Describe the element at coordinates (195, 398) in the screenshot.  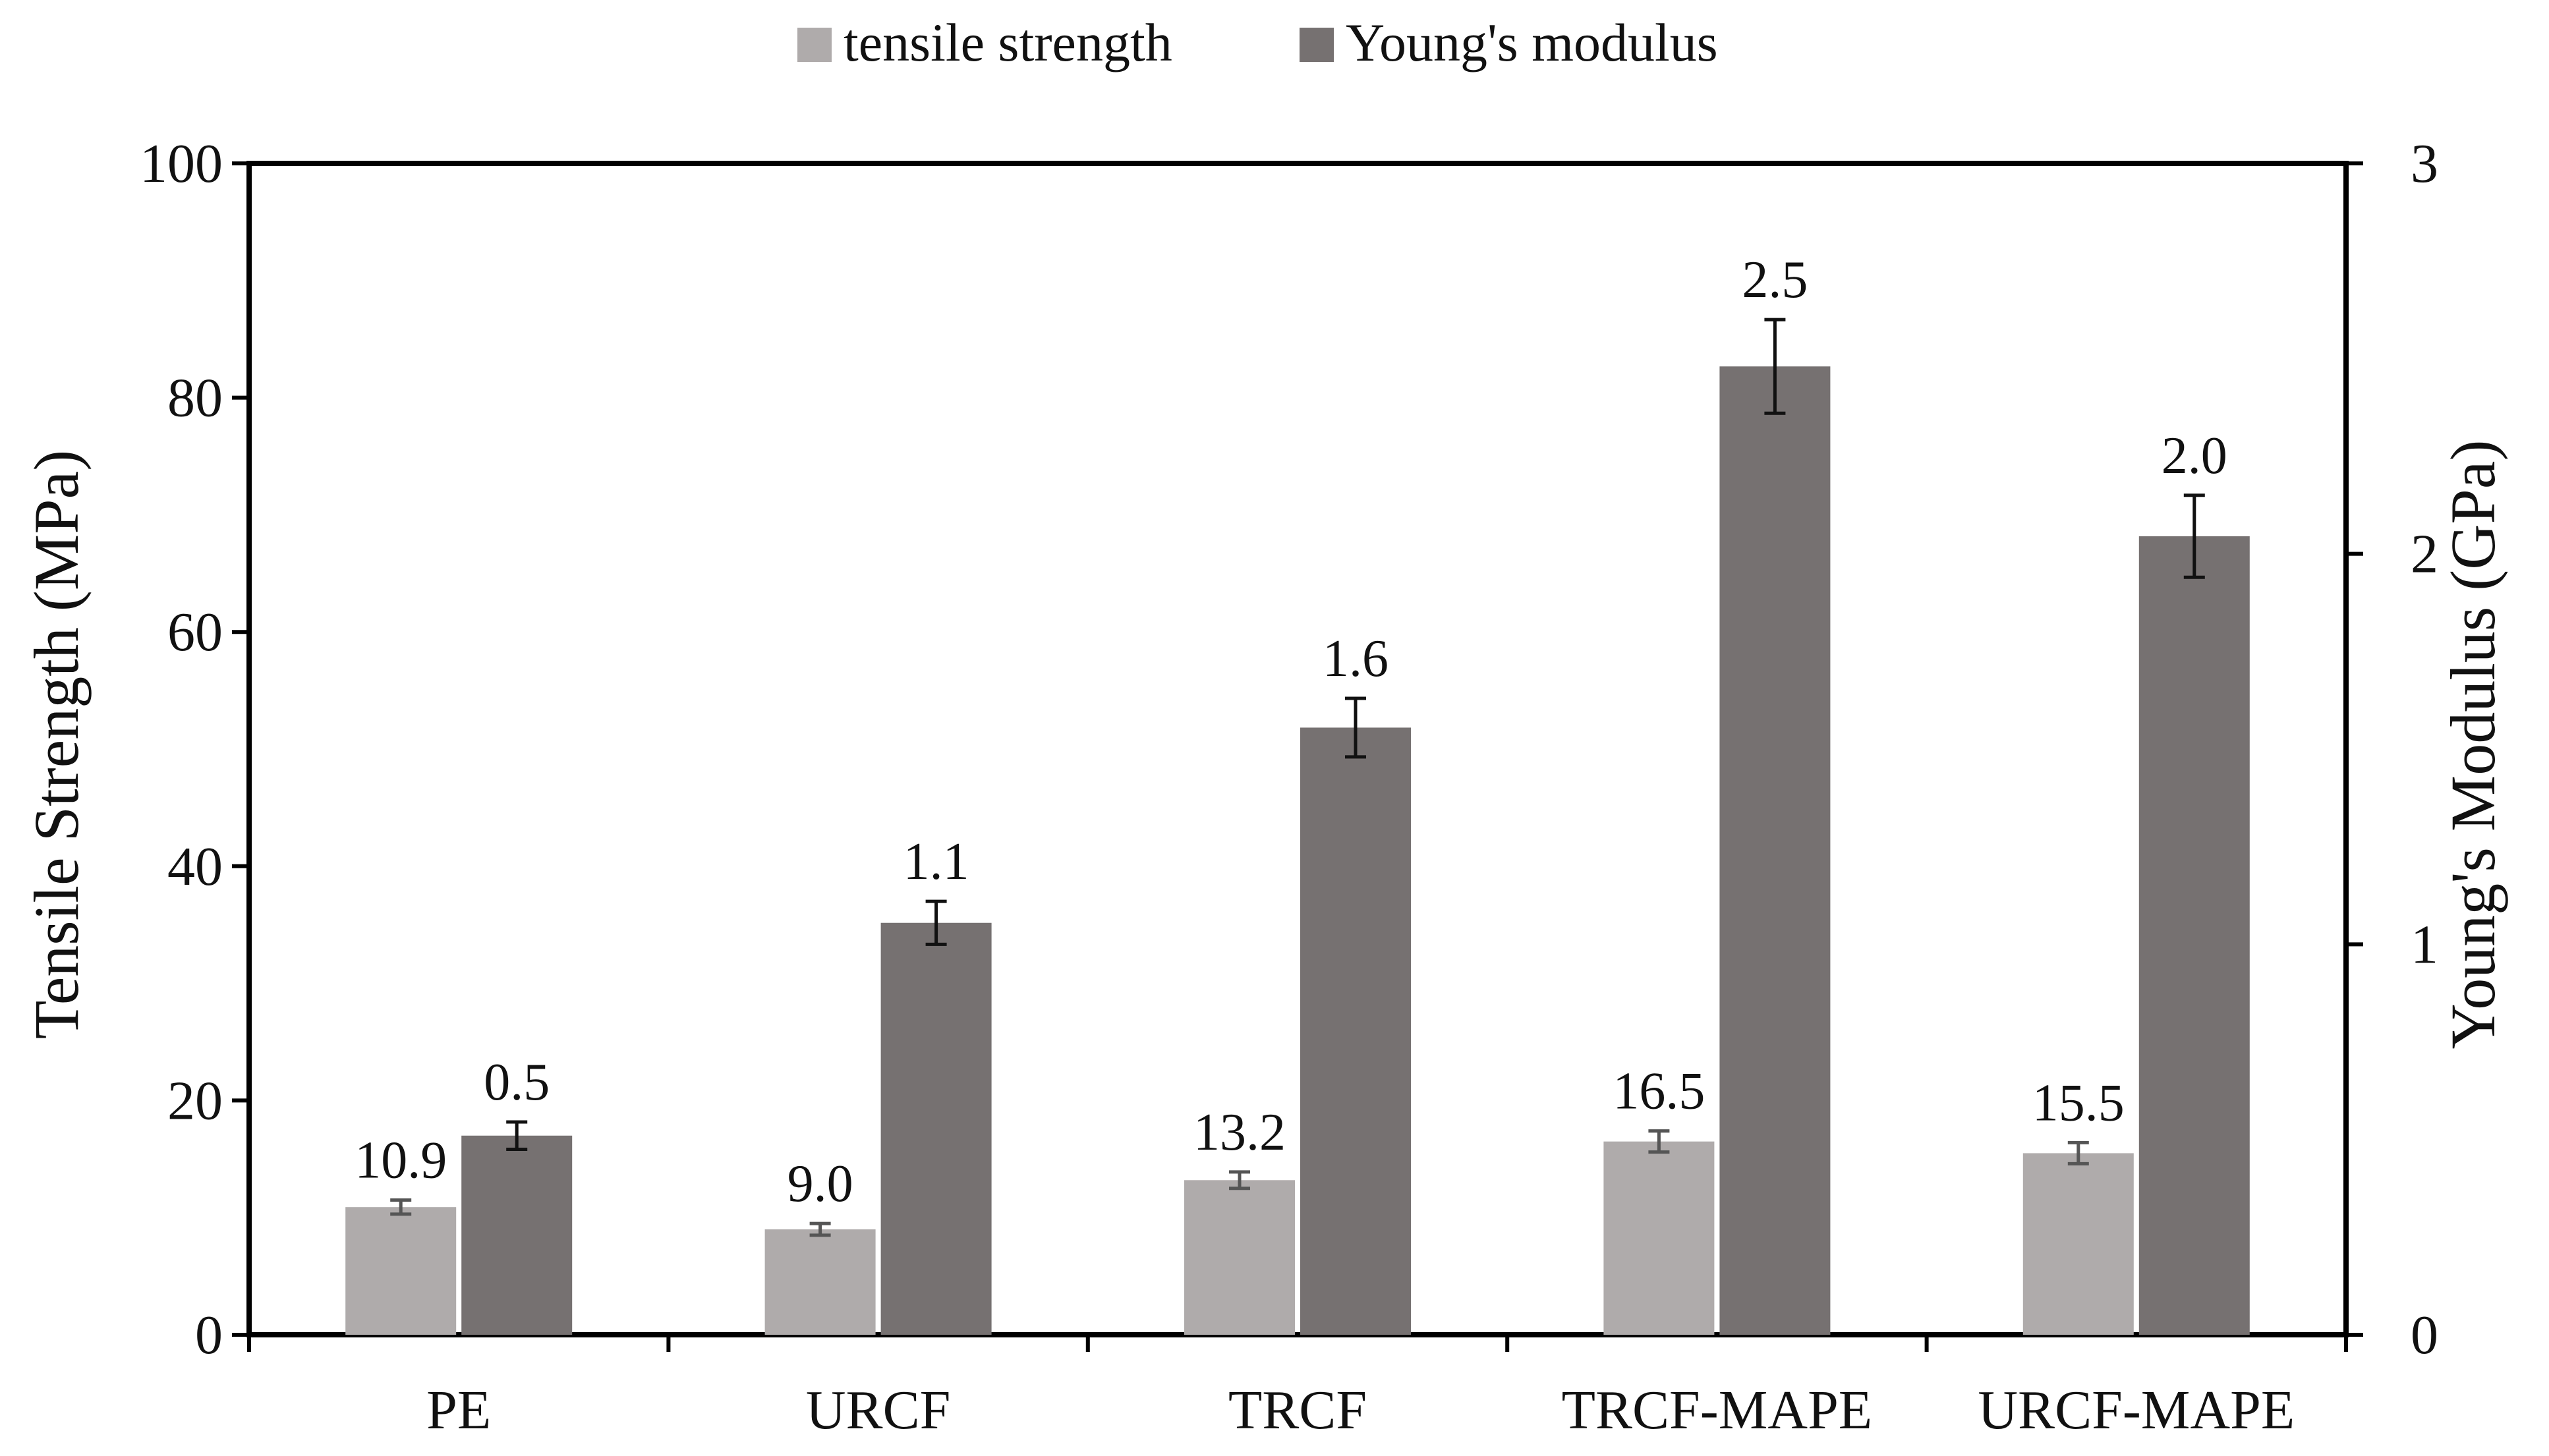
I see `y-tick-label: 80` at that location.